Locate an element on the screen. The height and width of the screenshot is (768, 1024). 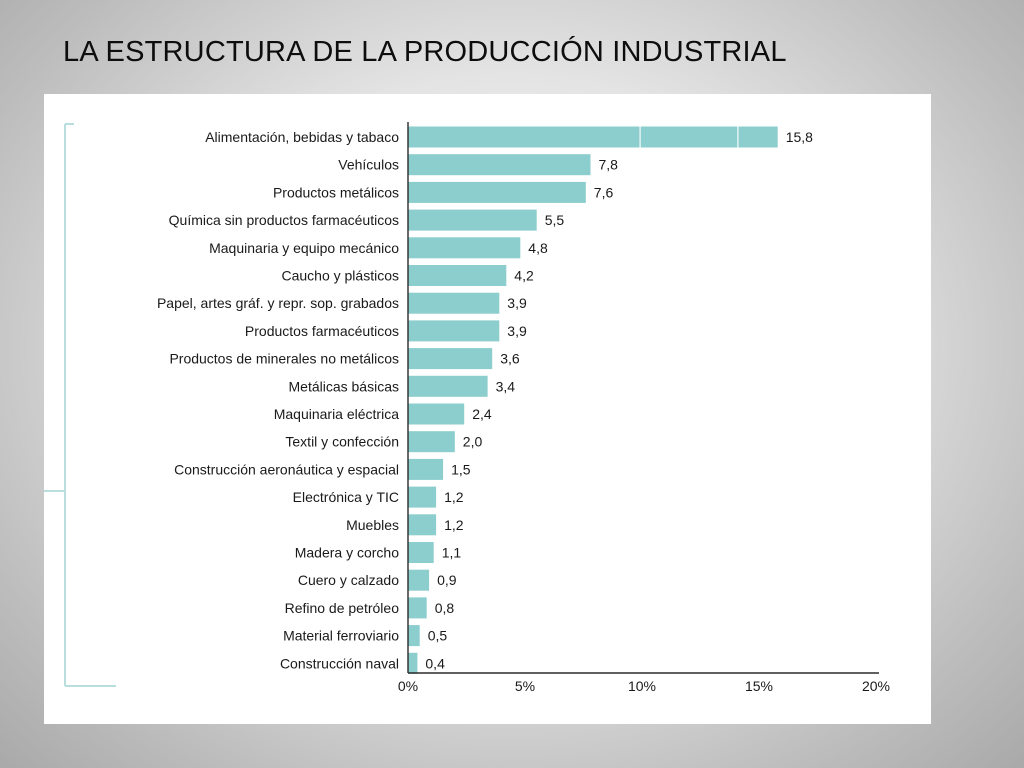
category-label: Productos de minerales no metálicos is located at coordinates (284, 359).